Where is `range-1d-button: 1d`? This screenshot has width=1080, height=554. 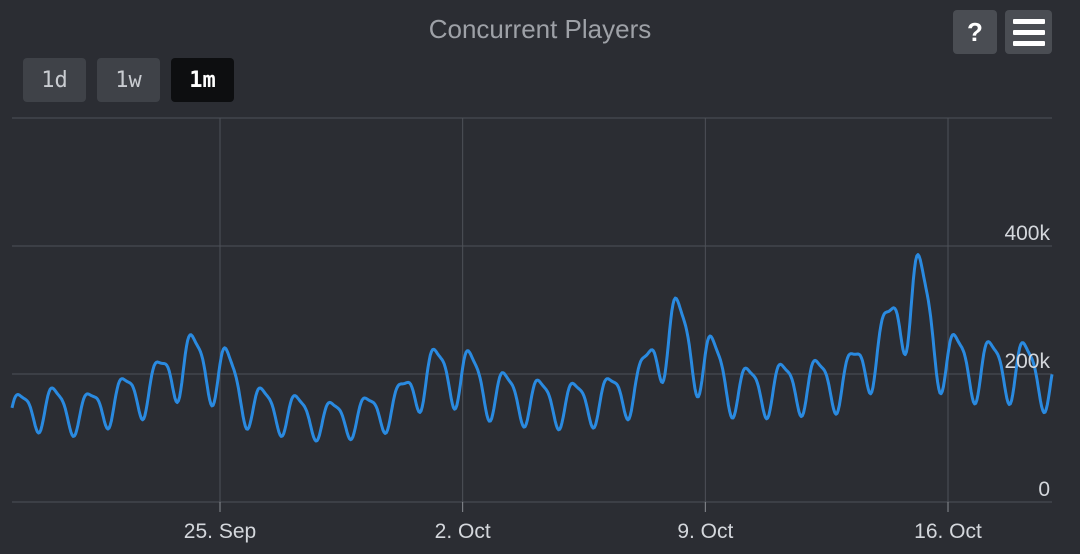
range-1d-button: 1d is located at coordinates (54, 80).